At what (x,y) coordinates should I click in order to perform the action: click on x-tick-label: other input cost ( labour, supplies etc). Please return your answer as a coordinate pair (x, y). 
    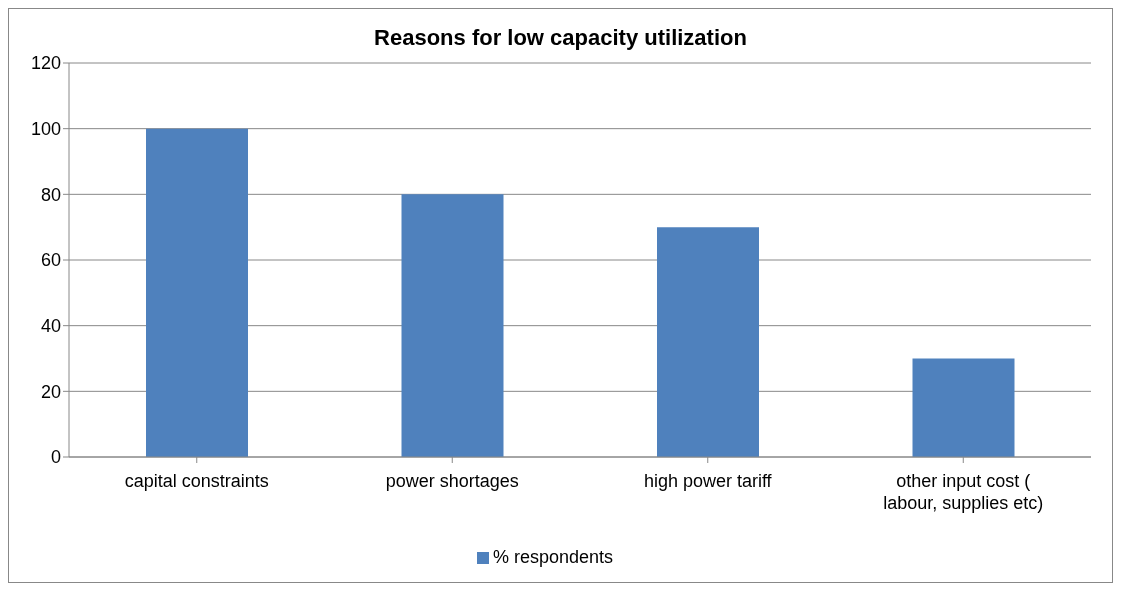
    Looking at the image, I should click on (963, 492).